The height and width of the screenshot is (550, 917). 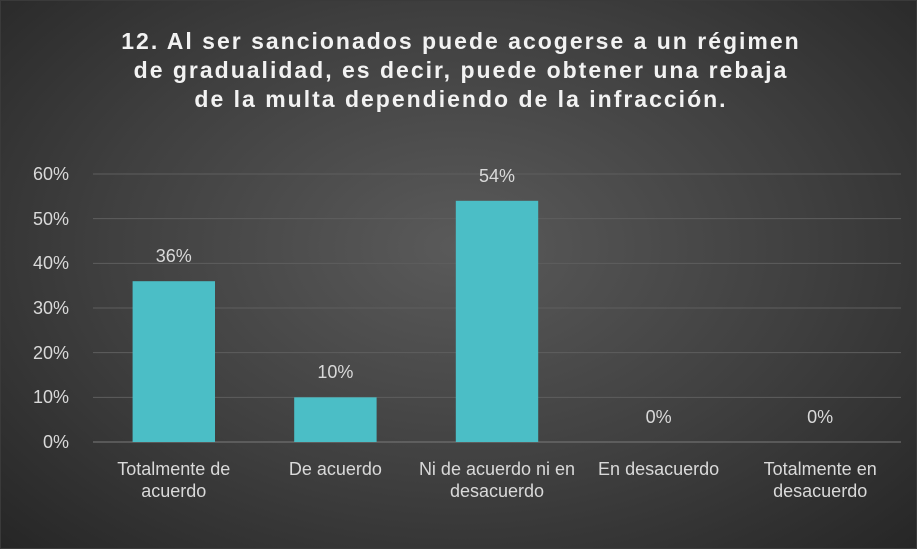 I want to click on y-tick-label: 50%, so click(x=50, y=218).